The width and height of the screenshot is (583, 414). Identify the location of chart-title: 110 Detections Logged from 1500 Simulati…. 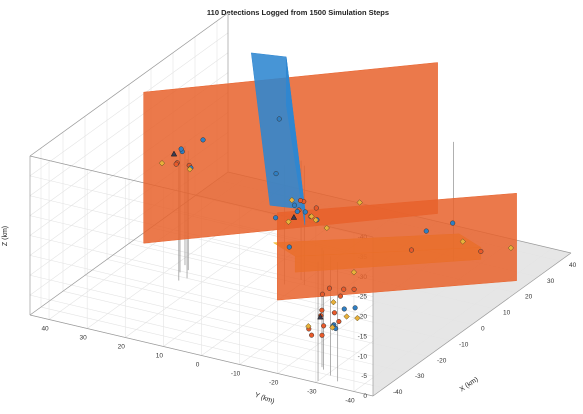
(298, 12).